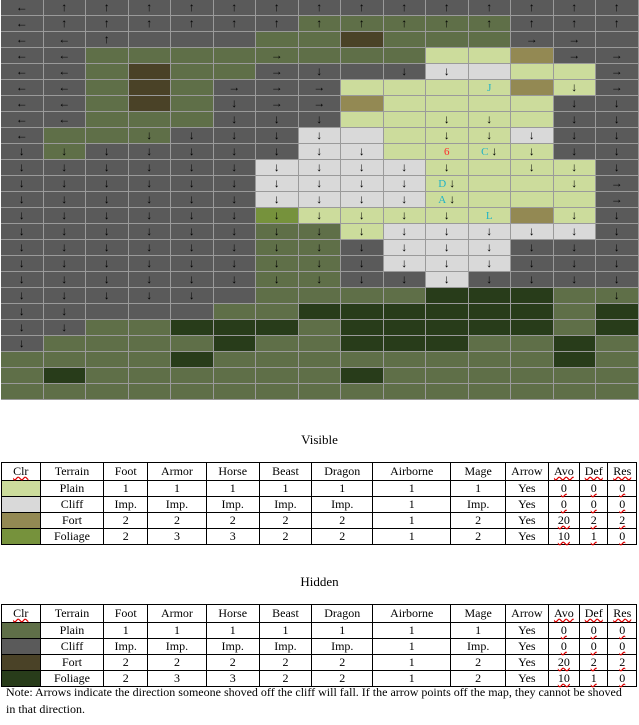  Describe the element at coordinates (177, 471) in the screenshot. I see `column-header: Armor` at that location.